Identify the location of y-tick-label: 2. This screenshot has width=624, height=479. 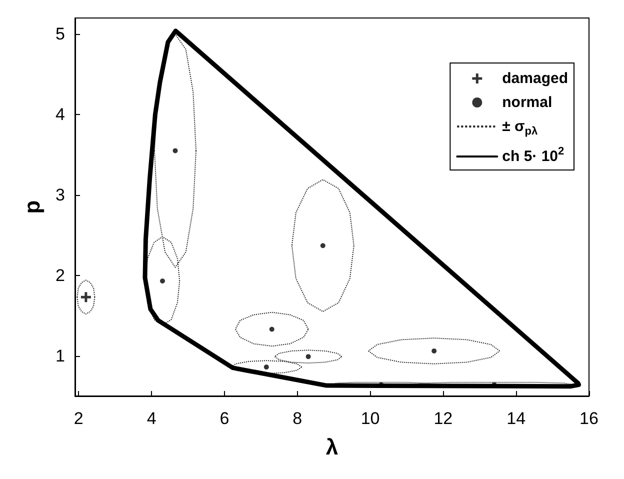
(60, 275).